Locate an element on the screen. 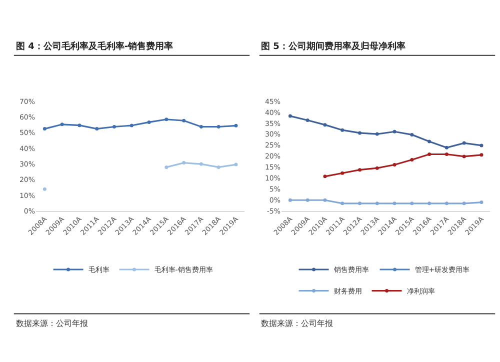  chart-title: 图 4：公司毛利率及毛利率-销售费用率 is located at coordinates (95, 46).